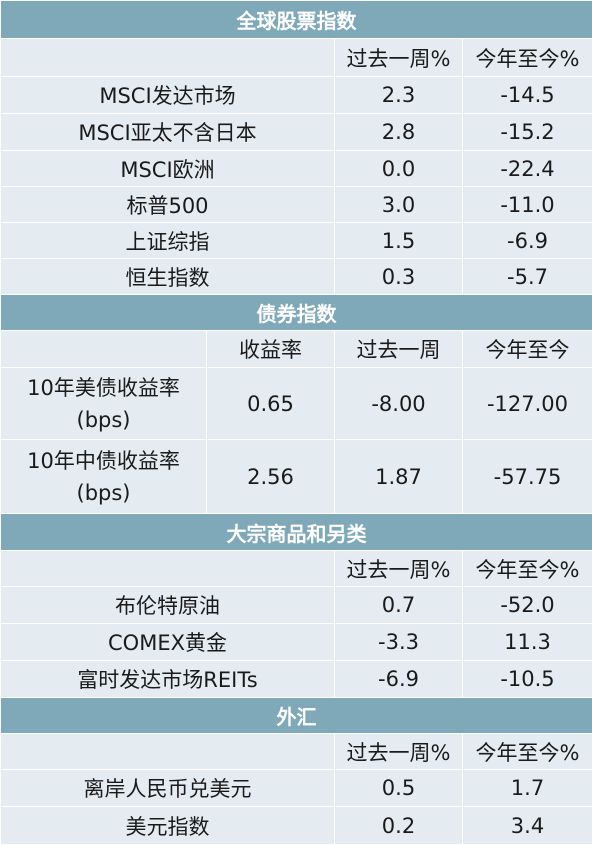  What do you see at coordinates (270, 349) in the screenshot?
I see `col-header-yield: 收益率` at bounding box center [270, 349].